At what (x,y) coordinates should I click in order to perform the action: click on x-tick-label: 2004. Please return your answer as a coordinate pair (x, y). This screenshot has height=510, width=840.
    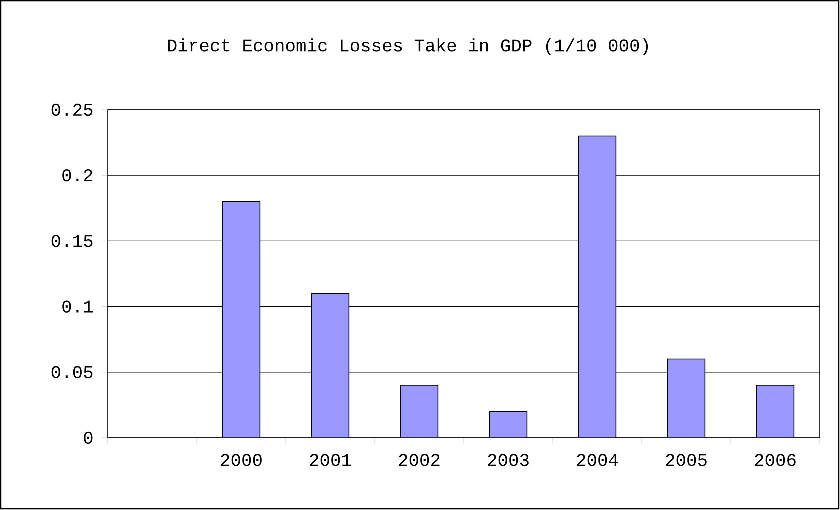
    Looking at the image, I should click on (597, 460).